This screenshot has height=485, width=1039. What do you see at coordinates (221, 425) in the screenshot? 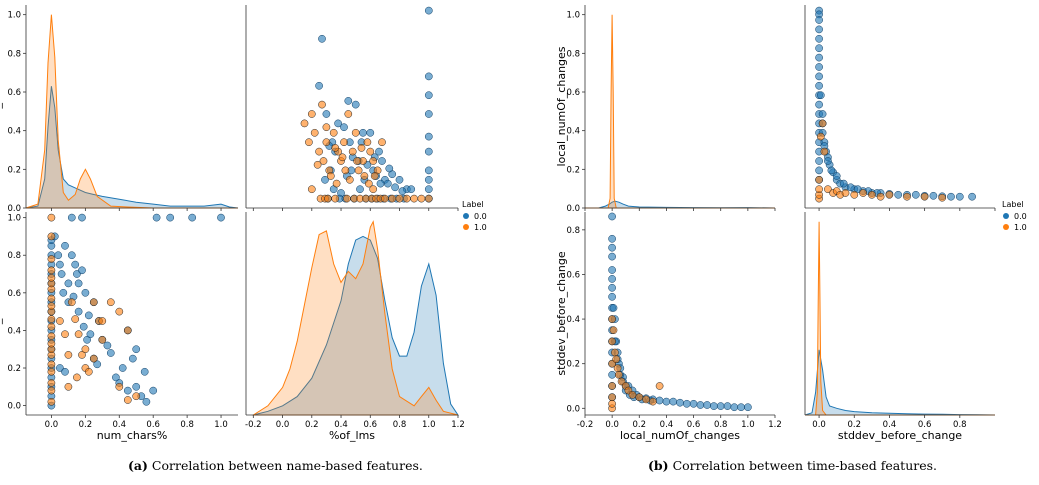
I see `x-tick-label: 1.0` at bounding box center [221, 425].